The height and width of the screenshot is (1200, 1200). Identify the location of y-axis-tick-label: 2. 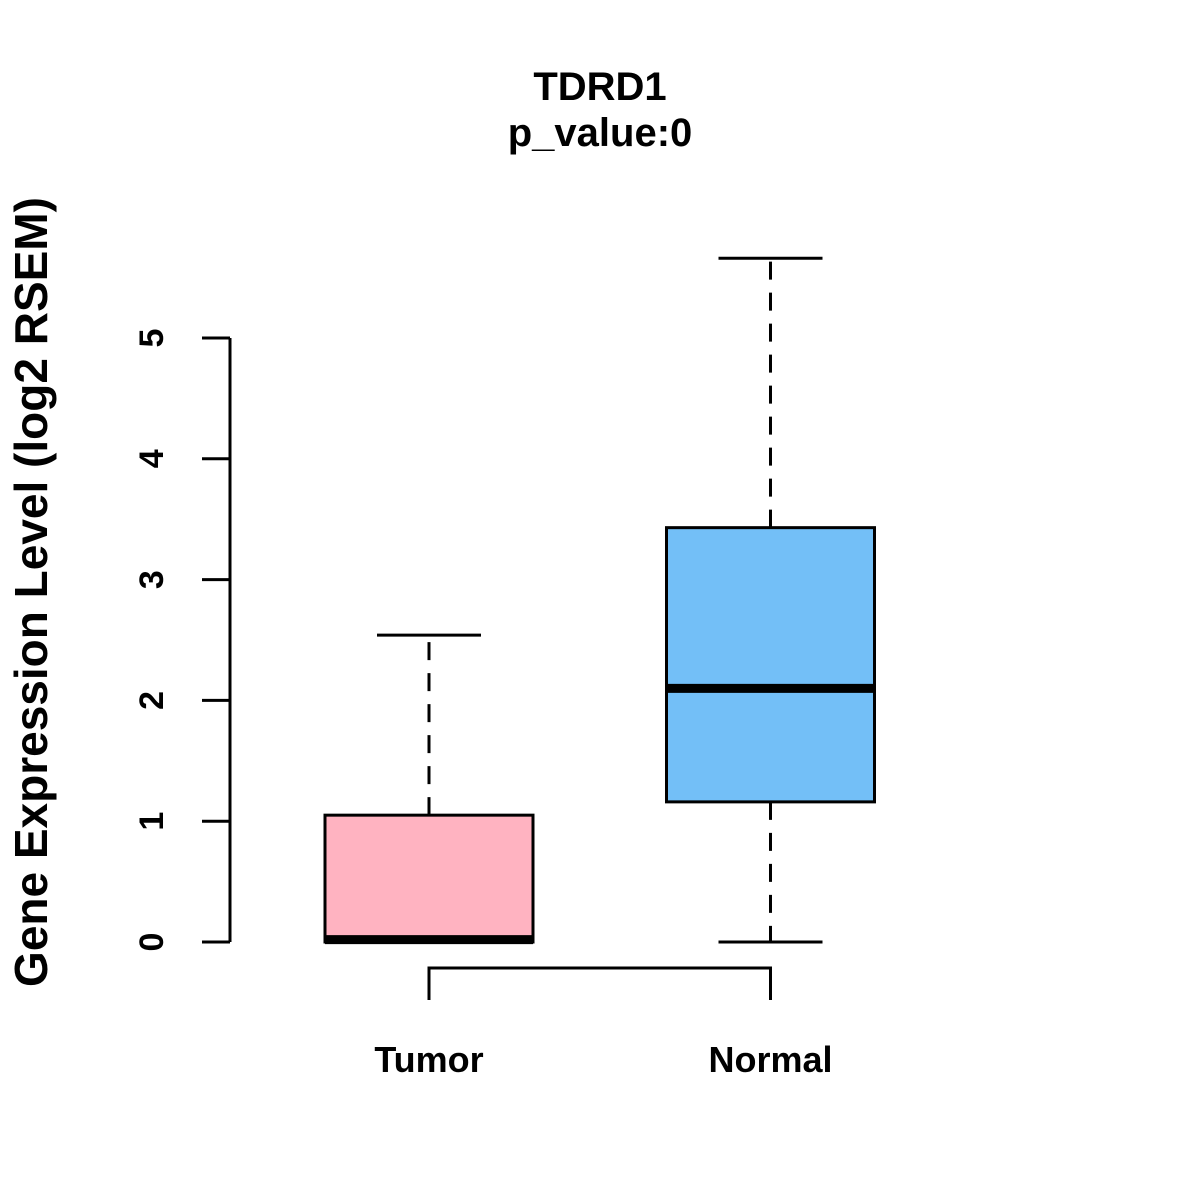
(152, 700).